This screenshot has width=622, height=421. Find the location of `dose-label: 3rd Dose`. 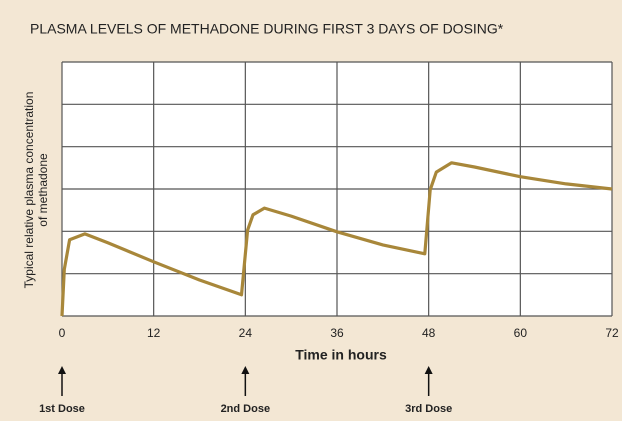

dose-label: 3rd Dose is located at coordinates (428, 409).